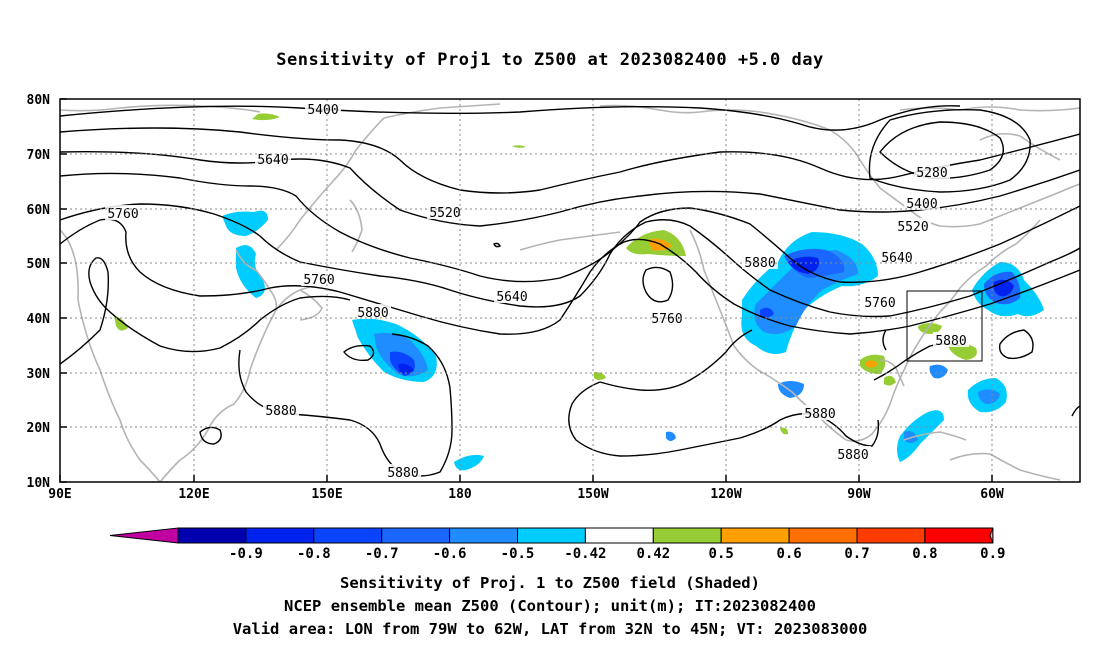  I want to click on lat-labels: 80N 70N 60N 50N 40N 30N 20N 10N, so click(39, 292).